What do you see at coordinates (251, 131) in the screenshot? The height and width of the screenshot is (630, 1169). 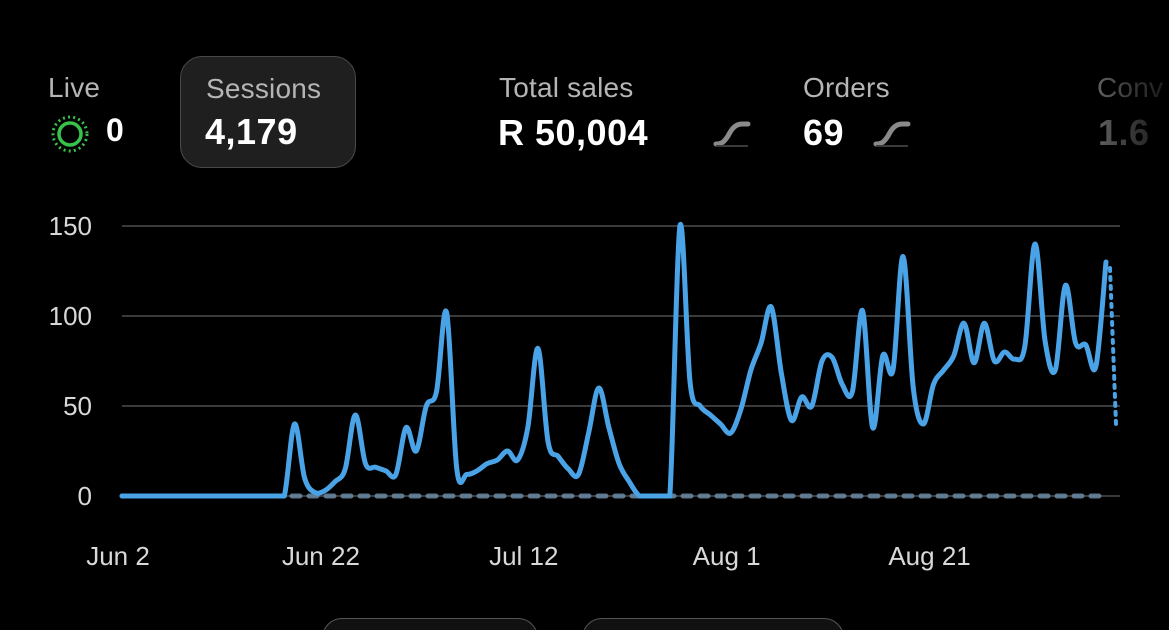 I see `sessions-value: 4,179` at bounding box center [251, 131].